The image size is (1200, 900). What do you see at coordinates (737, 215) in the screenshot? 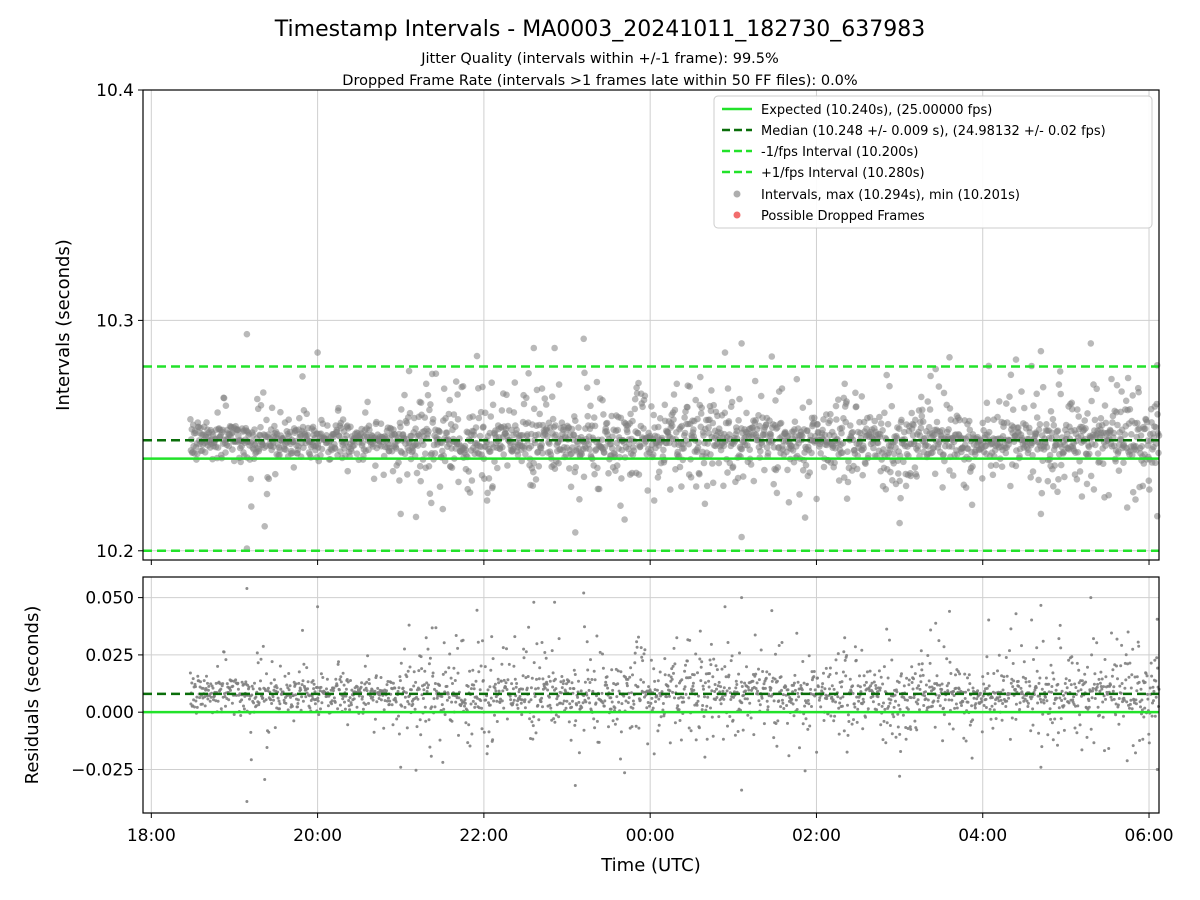
I see `legend-dropped-swatch` at bounding box center [737, 215].